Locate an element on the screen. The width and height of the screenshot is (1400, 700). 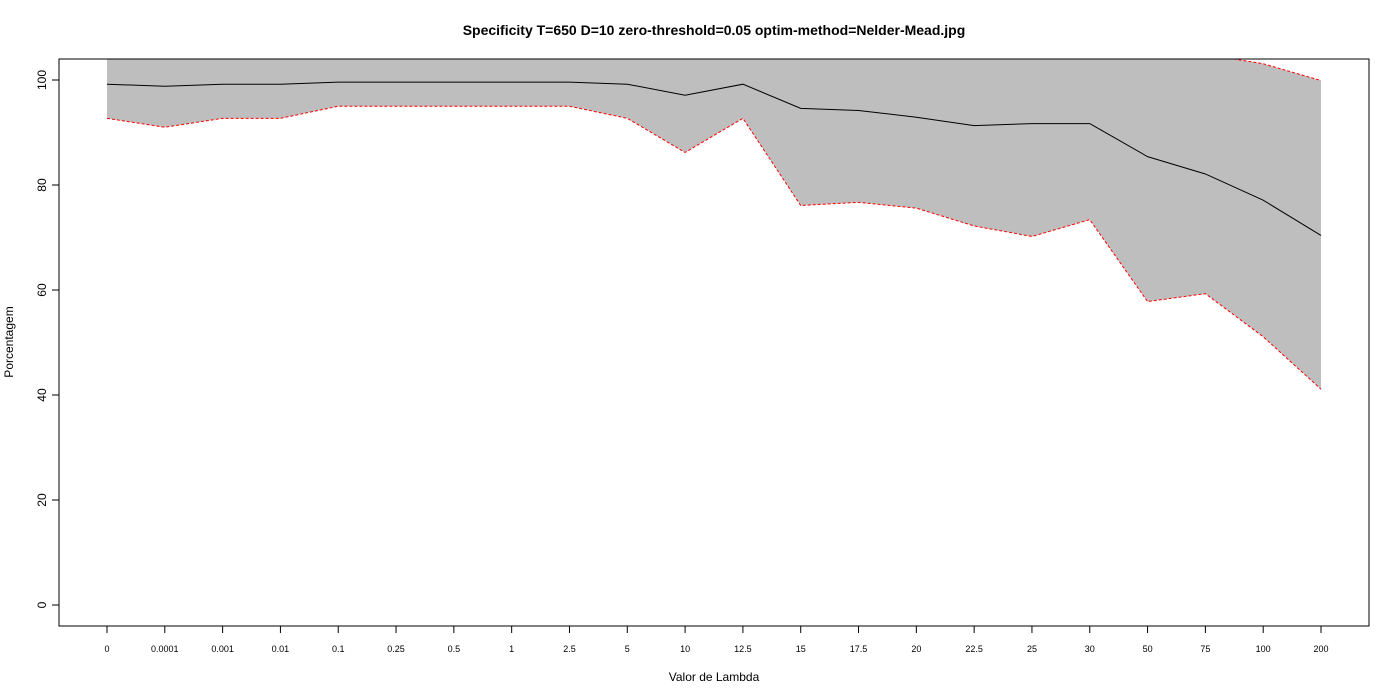
x-tick-label: 1 is located at coordinates (511, 649).